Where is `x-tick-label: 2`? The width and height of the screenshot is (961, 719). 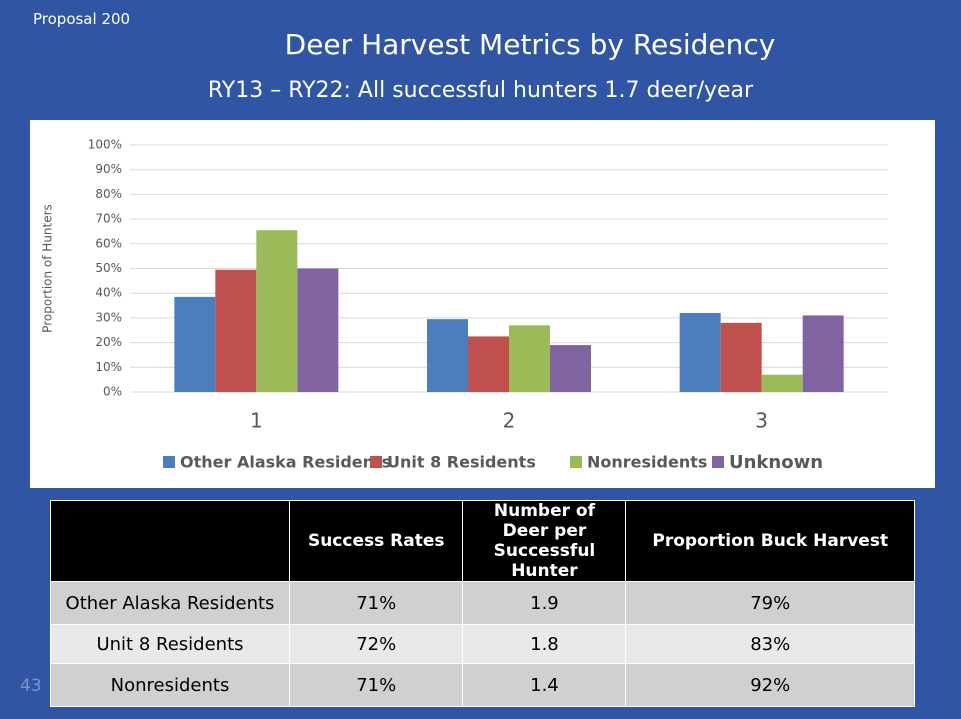
x-tick-label: 2 is located at coordinates (509, 421).